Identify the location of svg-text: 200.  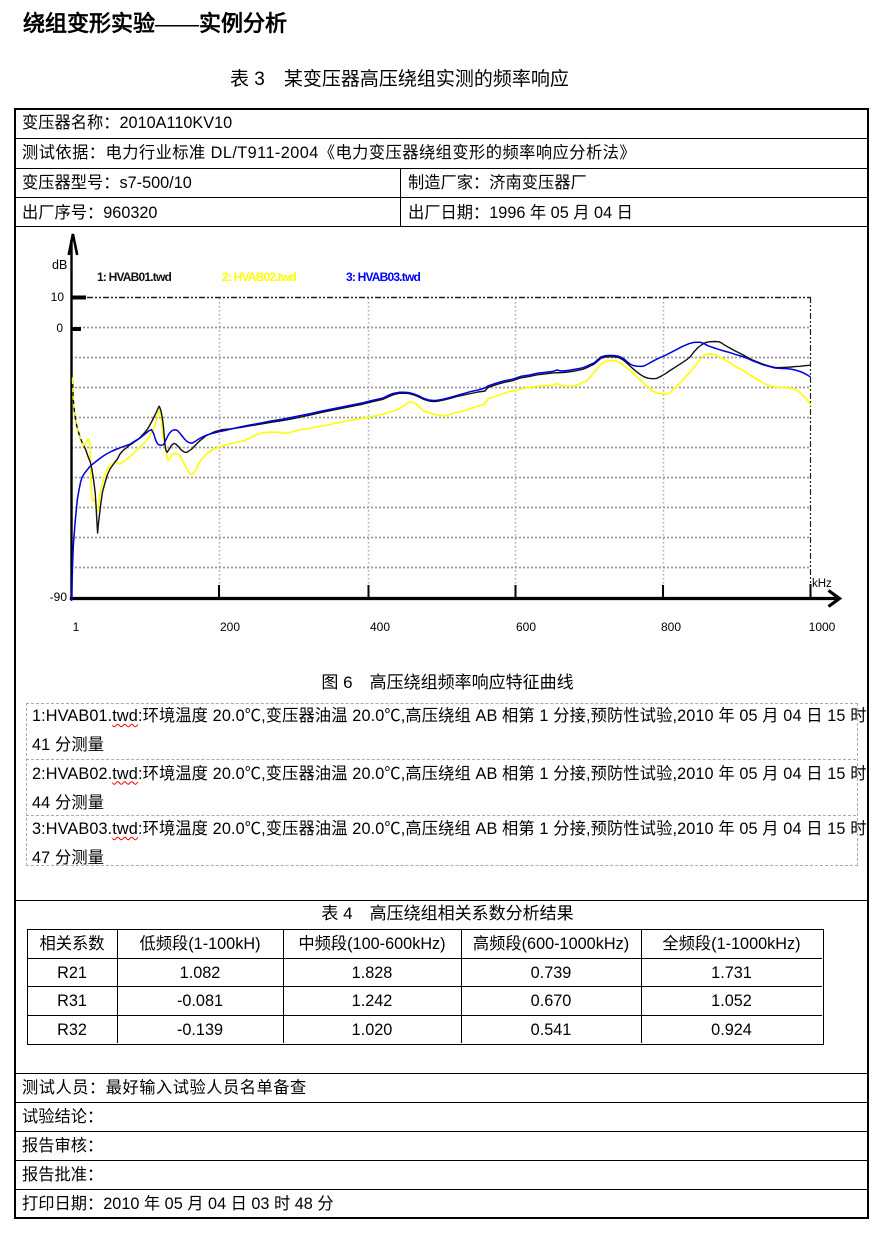
(230, 627).